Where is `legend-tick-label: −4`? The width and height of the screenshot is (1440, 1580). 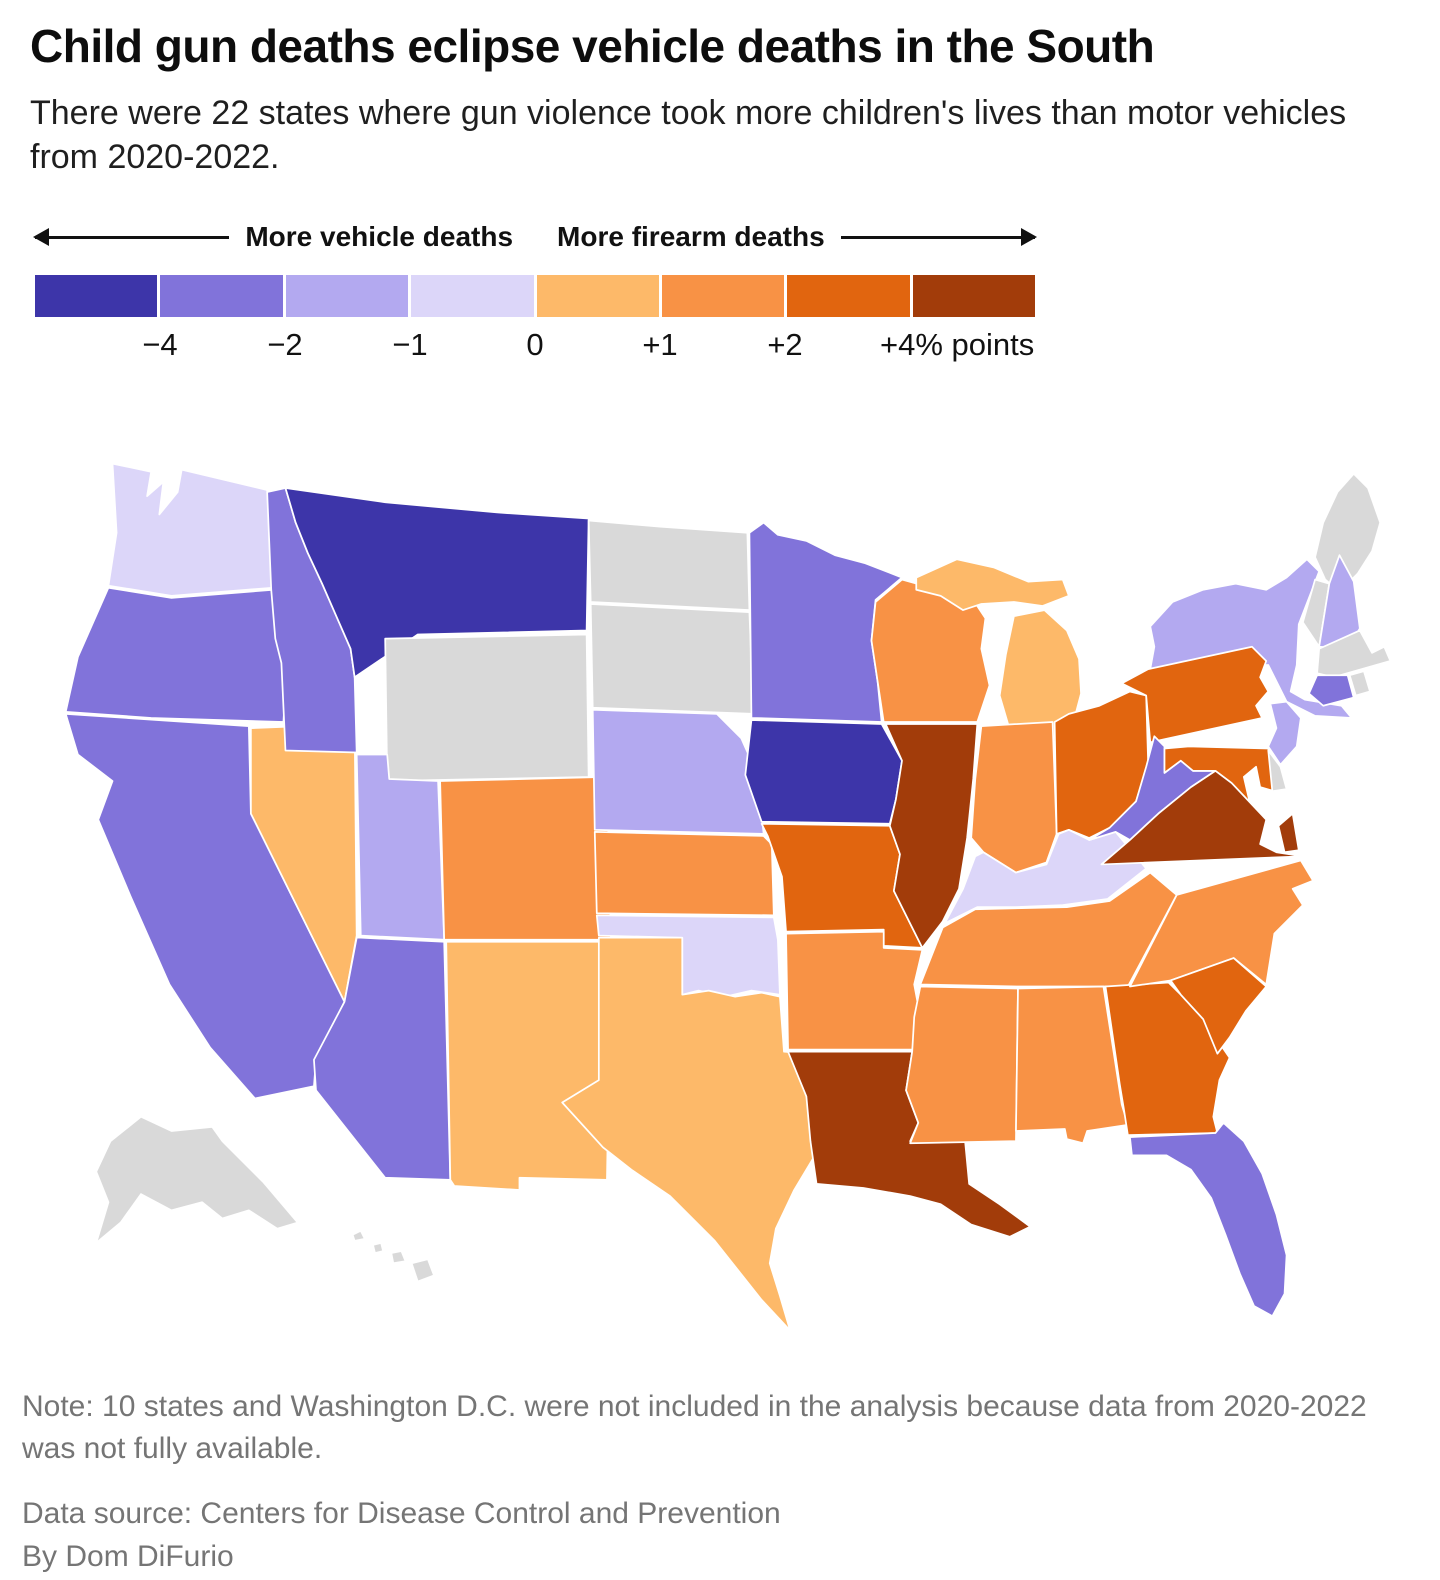 legend-tick-label: −4 is located at coordinates (160, 345).